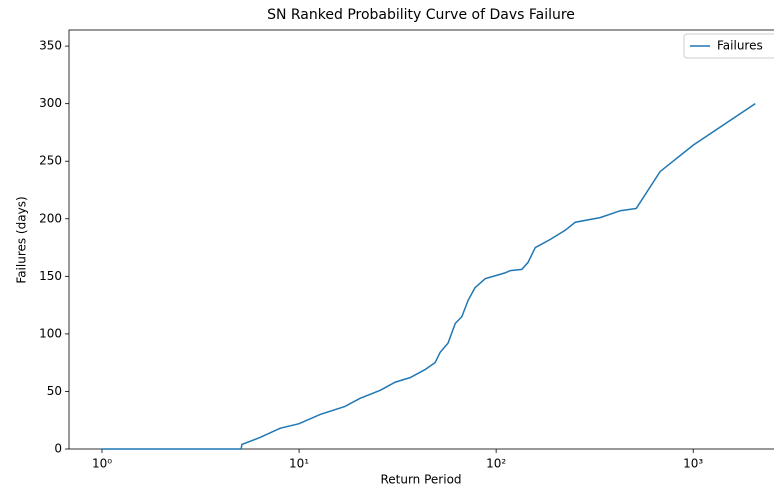 This screenshot has width=774, height=491. I want to click on x-tick-label: 10⁰, so click(102, 464).